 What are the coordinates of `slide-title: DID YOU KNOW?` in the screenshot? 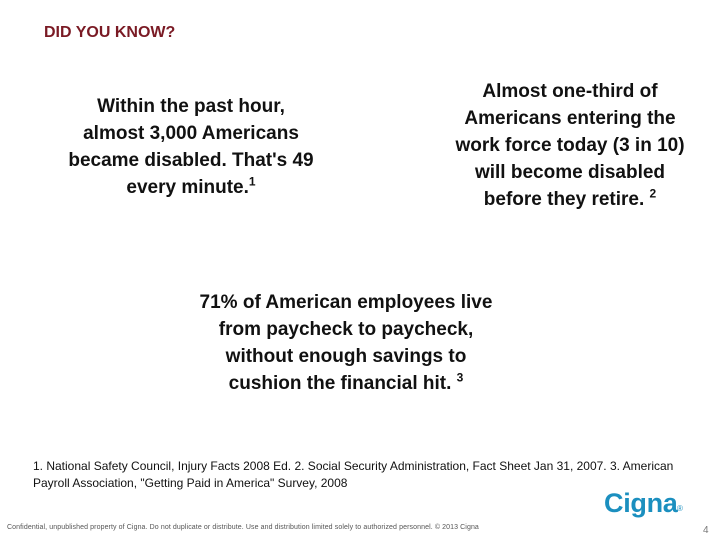 It's located at (110, 32).